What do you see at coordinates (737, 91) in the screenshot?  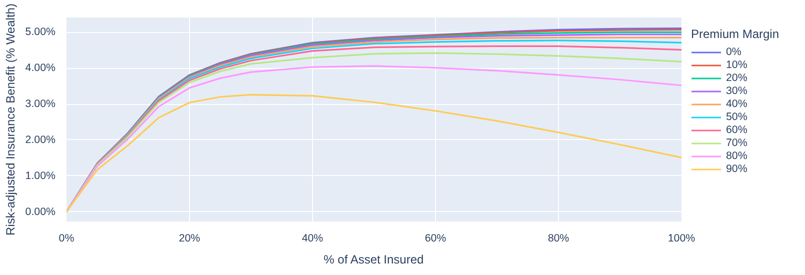 I see `legend-label: 30%` at bounding box center [737, 91].